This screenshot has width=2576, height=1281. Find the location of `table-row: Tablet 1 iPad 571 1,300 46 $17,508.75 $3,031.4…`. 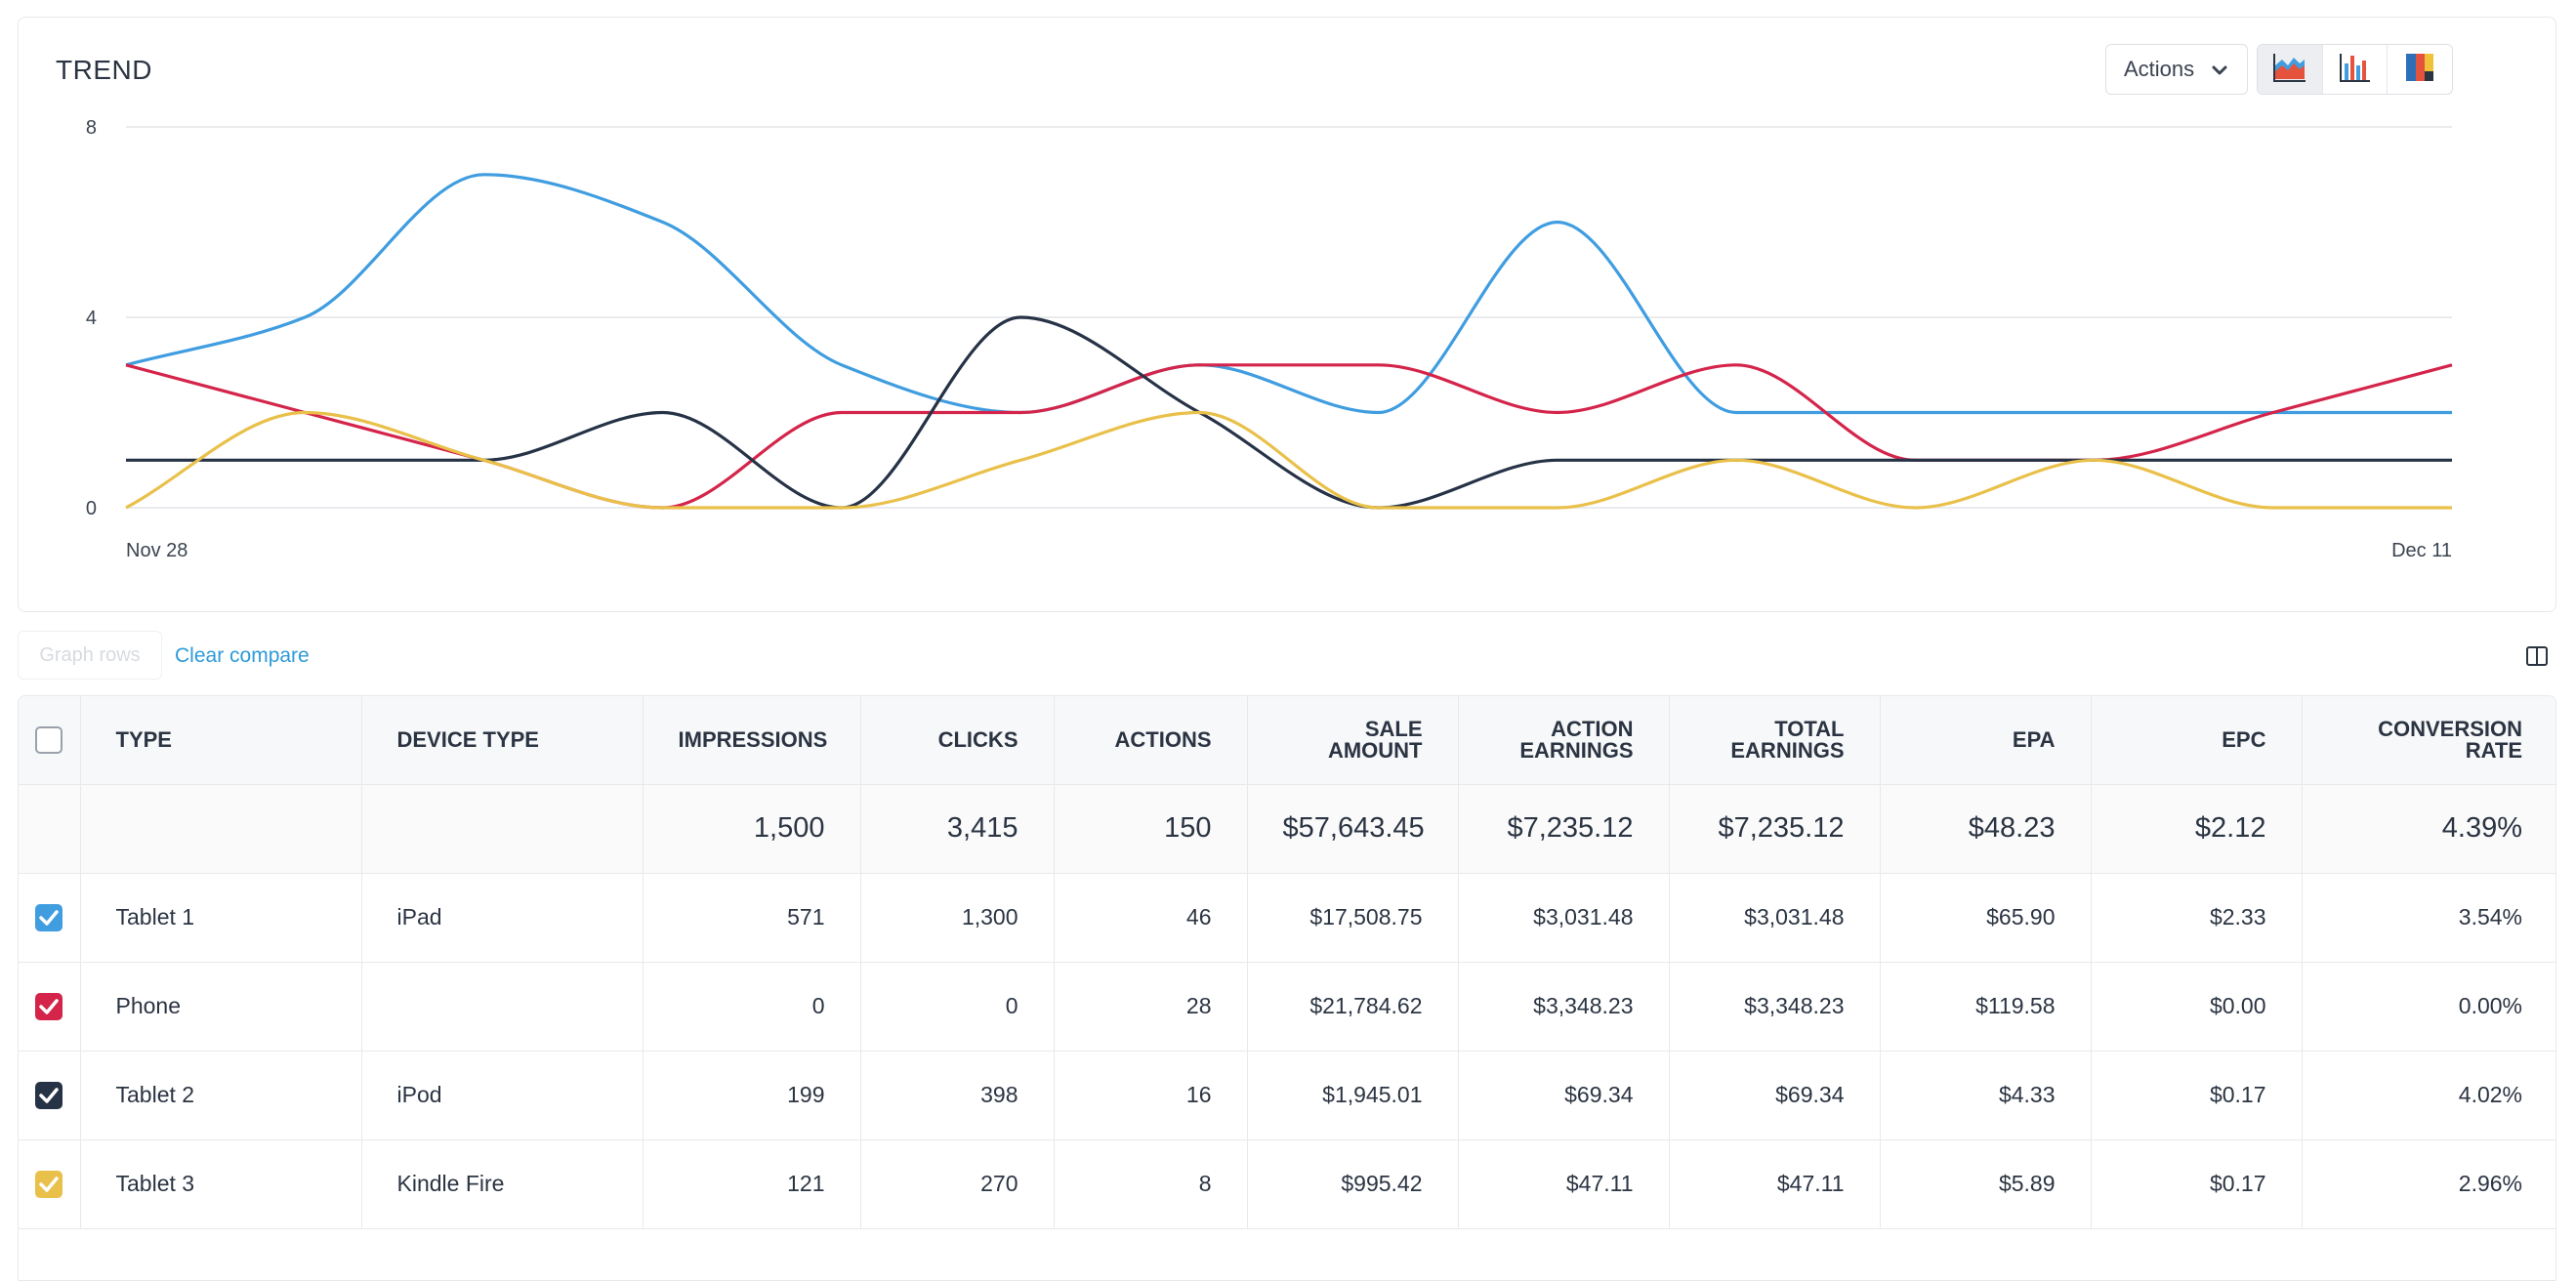

table-row: Tablet 1 iPad 571 1,300 46 $17,508.75 $3,031.4… is located at coordinates (1287, 918).